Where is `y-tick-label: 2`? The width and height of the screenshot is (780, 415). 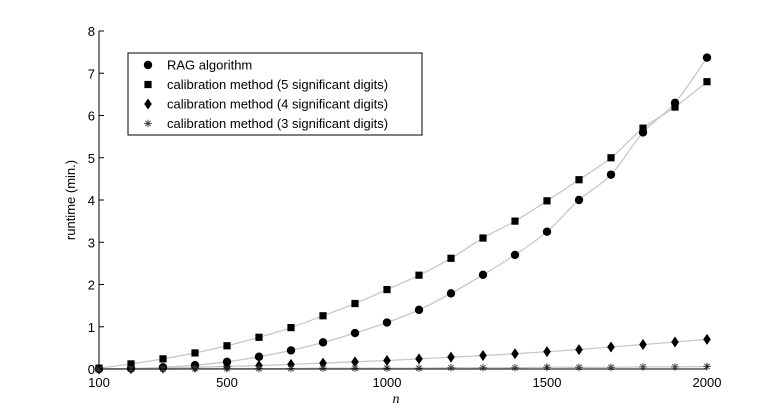 y-tick-label: 2 is located at coordinates (91, 285).